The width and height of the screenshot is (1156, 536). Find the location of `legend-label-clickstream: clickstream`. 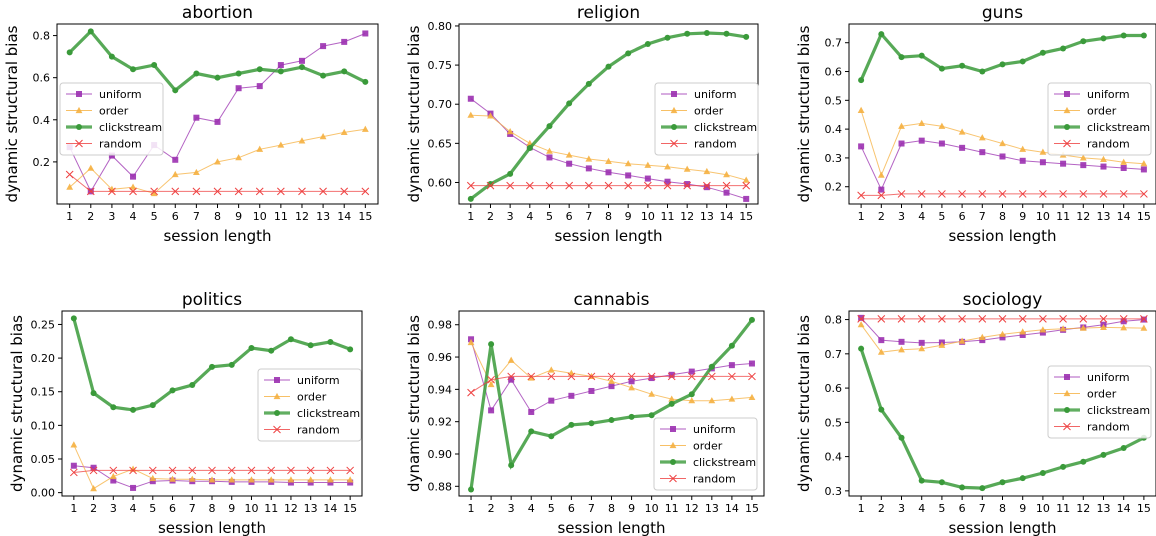

legend-label-clickstream: clickstream is located at coordinates (130, 127).